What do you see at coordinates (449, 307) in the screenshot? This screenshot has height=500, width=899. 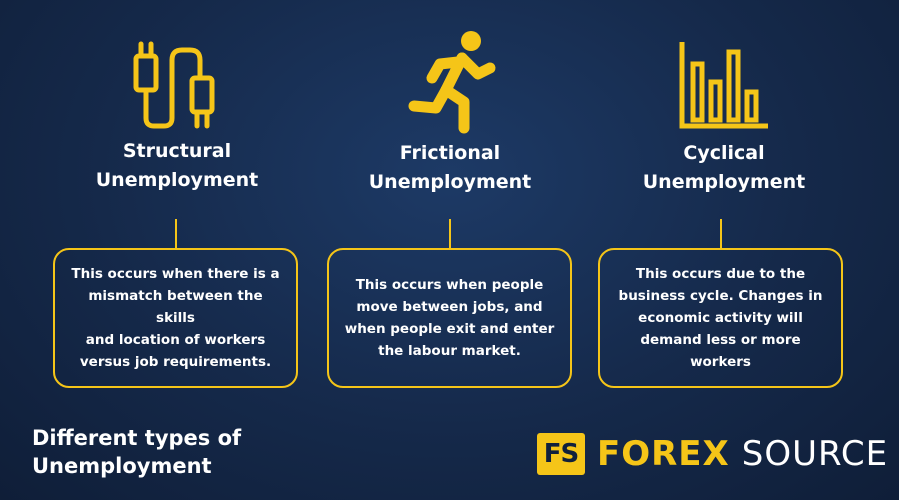 I see `desc-line: move between jobs, and` at bounding box center [449, 307].